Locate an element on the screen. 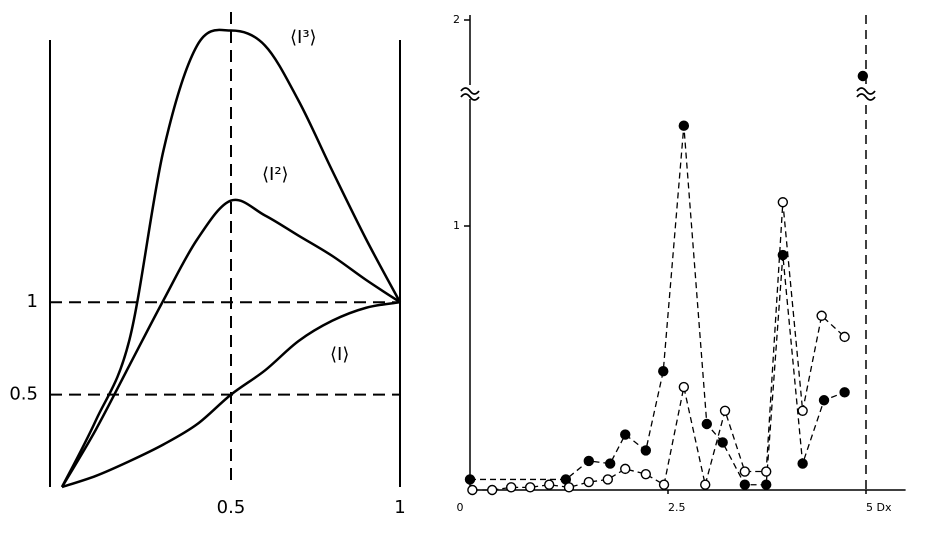 This screenshot has height=536, width=948. series-label: ⟨I⟩ is located at coordinates (339, 354).